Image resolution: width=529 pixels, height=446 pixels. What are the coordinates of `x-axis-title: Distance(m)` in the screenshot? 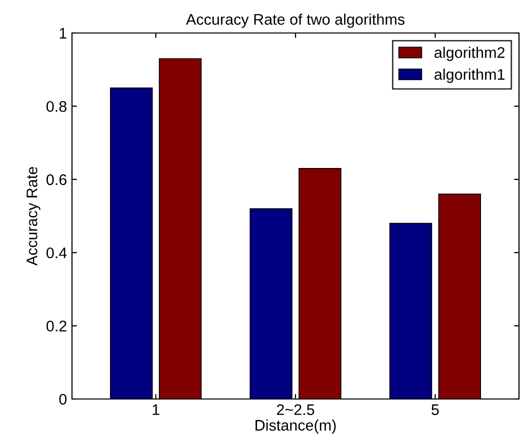 It's located at (296, 426).